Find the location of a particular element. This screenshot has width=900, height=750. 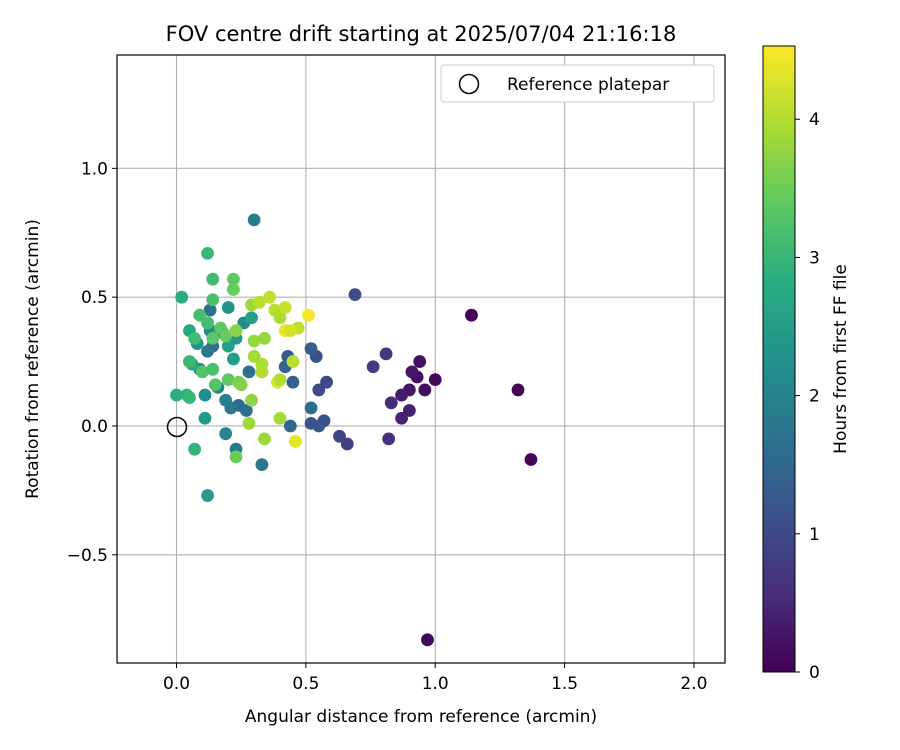

x-tick-label: 0.5 is located at coordinates (305, 684).